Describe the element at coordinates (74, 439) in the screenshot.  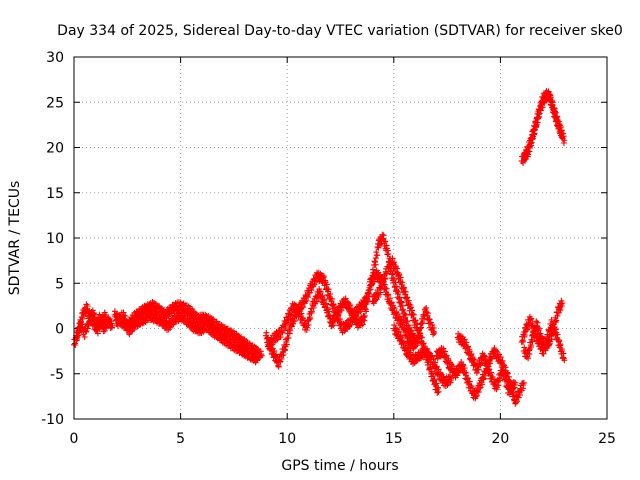
I see `x-tick-label: 0` at that location.